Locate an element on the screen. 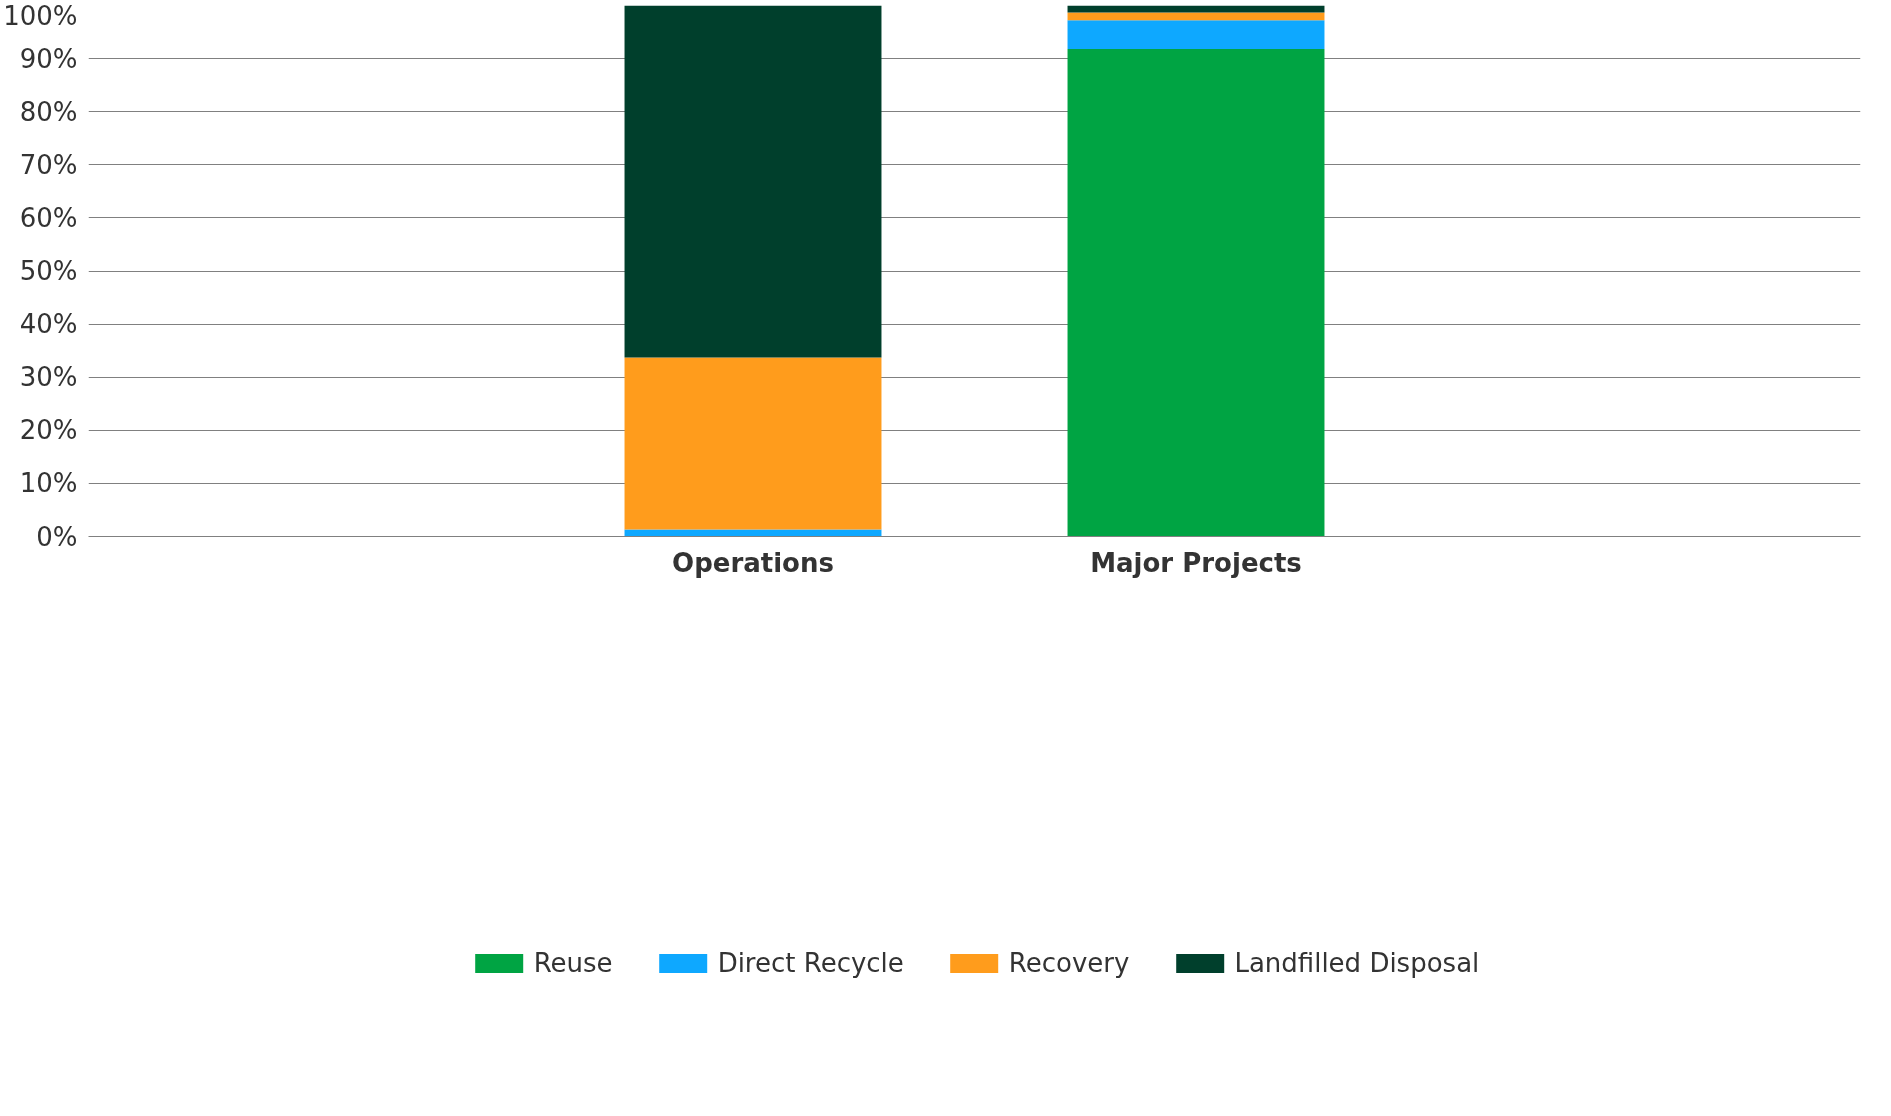 The height and width of the screenshot is (1116, 1891). y-tick-label: 10% is located at coordinates (48, 483).